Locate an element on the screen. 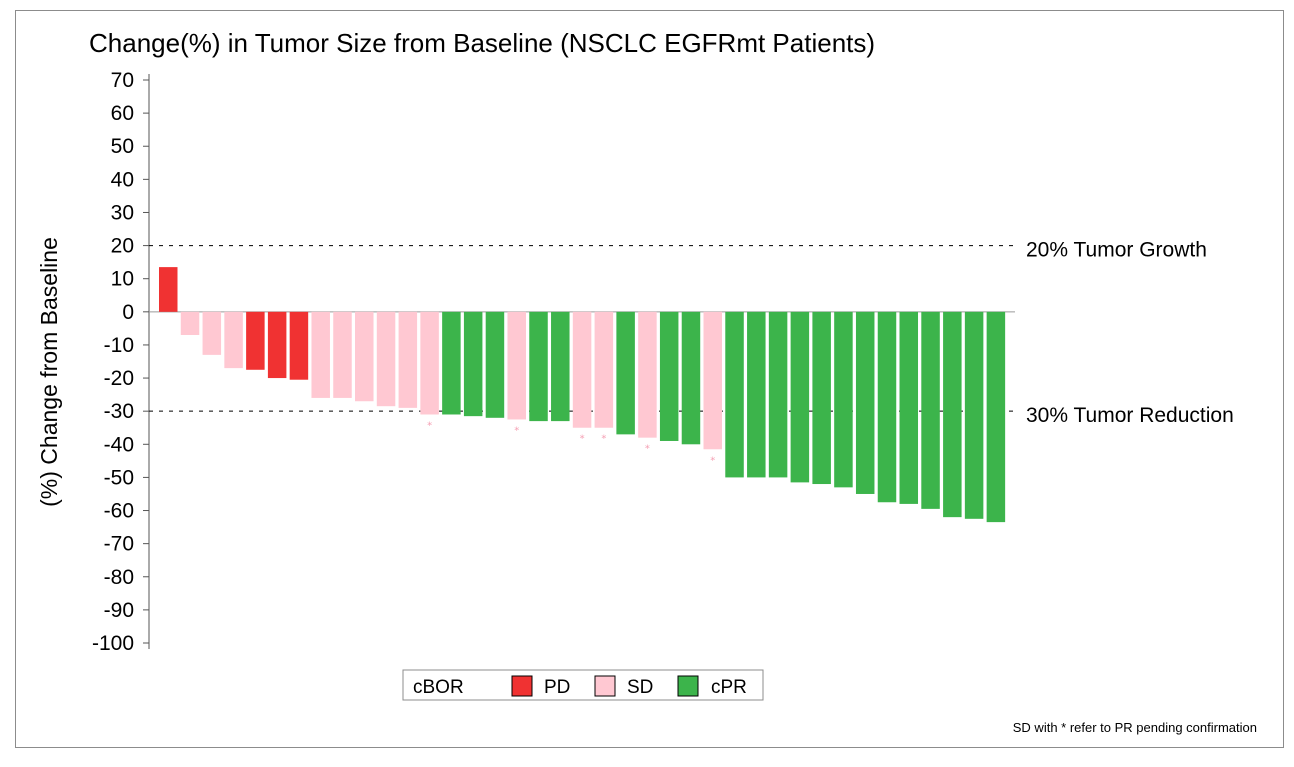 This screenshot has width=1294, height=767. y-tick-label: -70 is located at coordinates (119, 544).